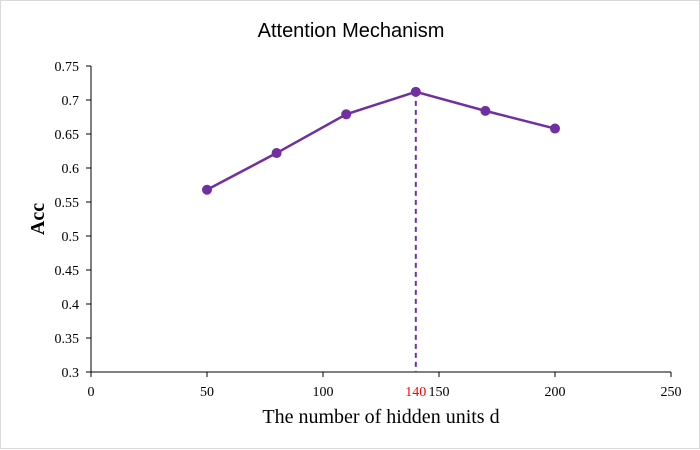 Image resolution: width=700 pixels, height=450 pixels. Describe the element at coordinates (67, 203) in the screenshot. I see `y-tick-label: 0.55` at that location.